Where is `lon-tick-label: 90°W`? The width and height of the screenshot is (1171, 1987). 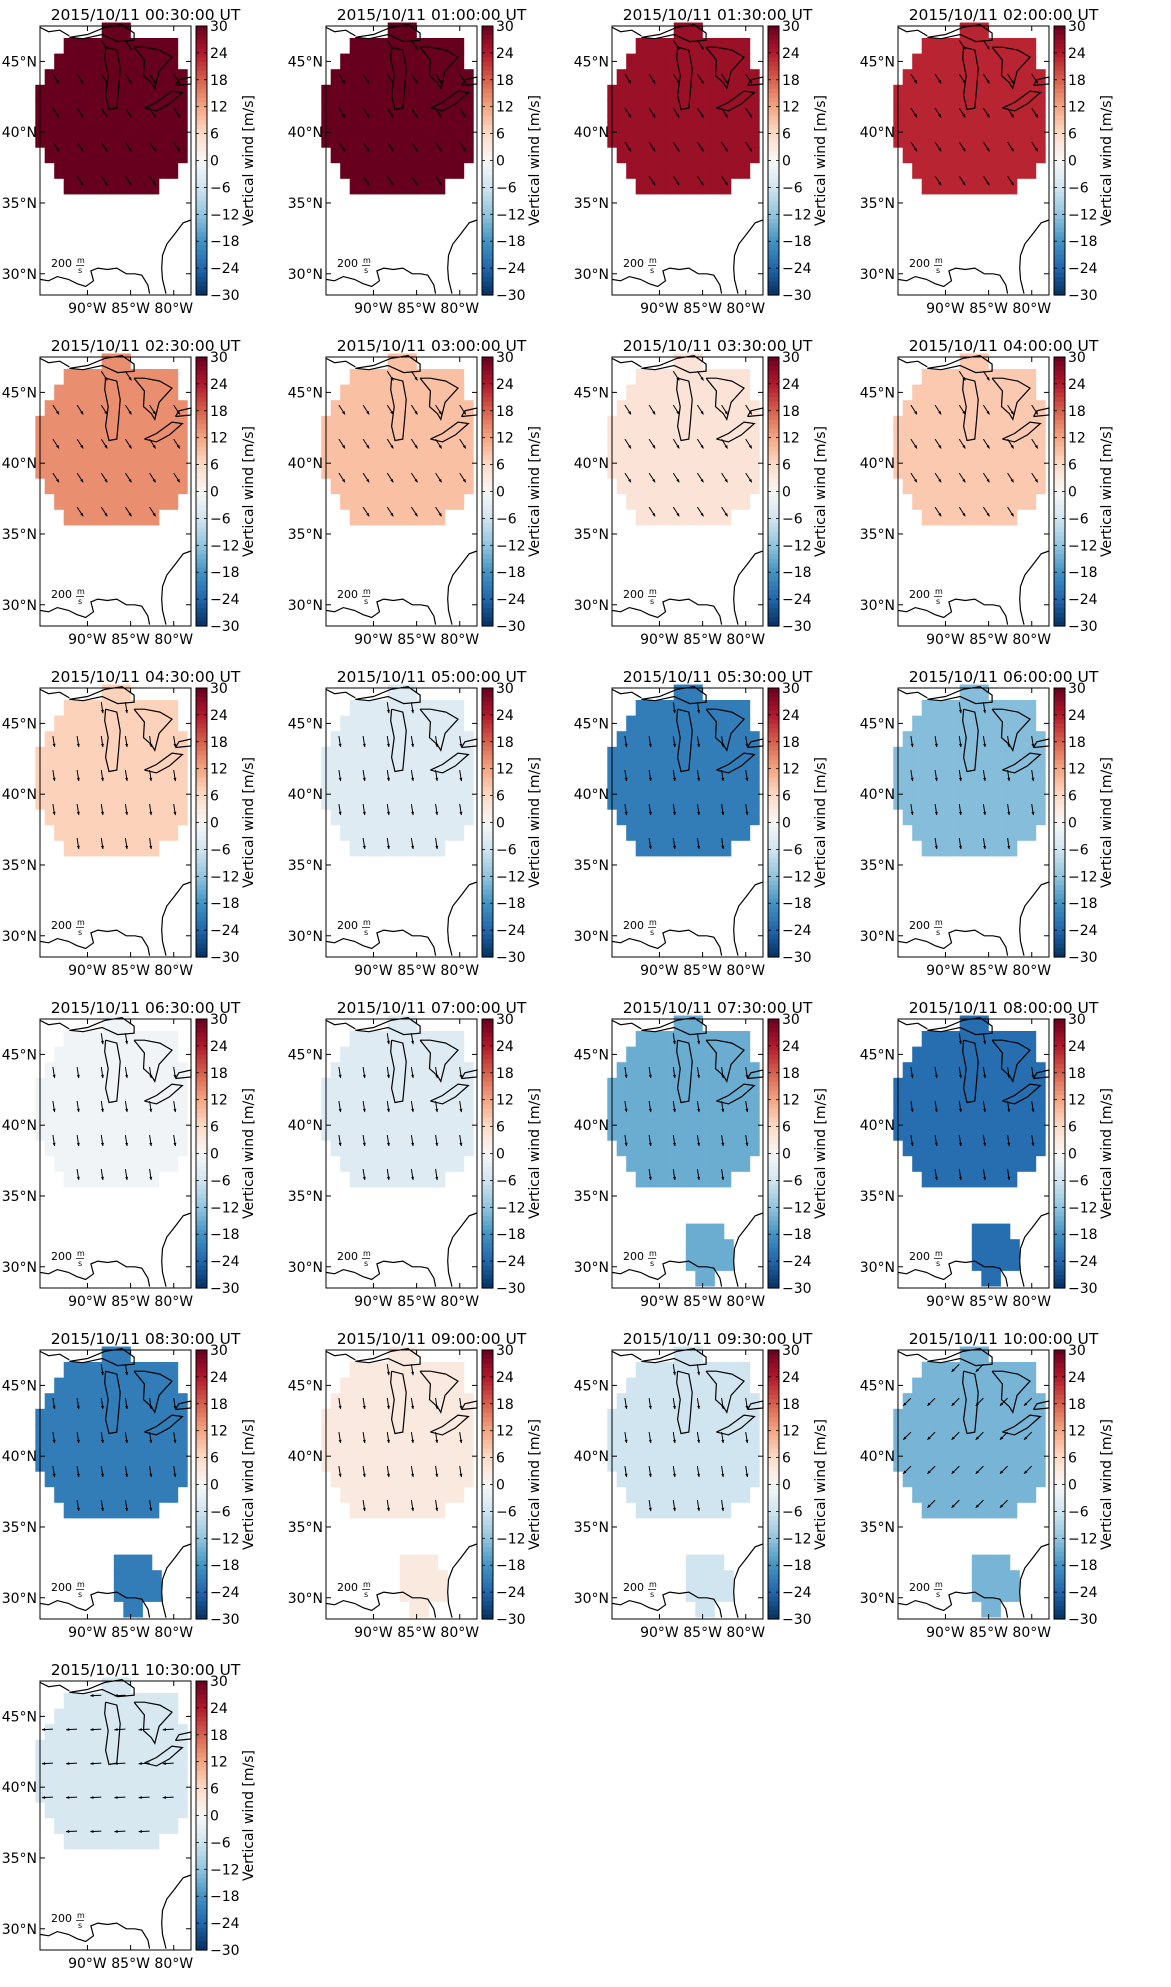
lon-tick-label: 90°W is located at coordinates (659, 640).